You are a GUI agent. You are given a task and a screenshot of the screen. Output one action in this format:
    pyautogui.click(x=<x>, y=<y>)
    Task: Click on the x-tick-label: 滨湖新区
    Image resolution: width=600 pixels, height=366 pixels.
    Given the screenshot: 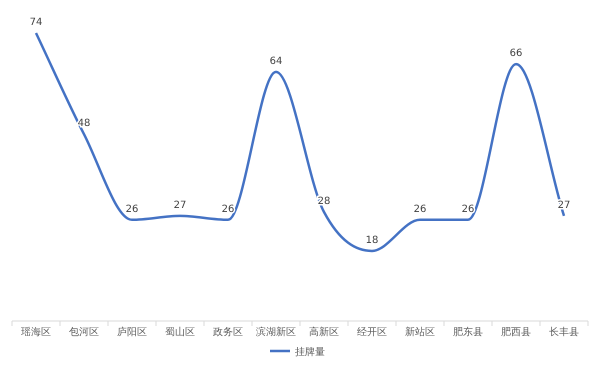 What is the action you would take?
    pyautogui.click(x=276, y=332)
    